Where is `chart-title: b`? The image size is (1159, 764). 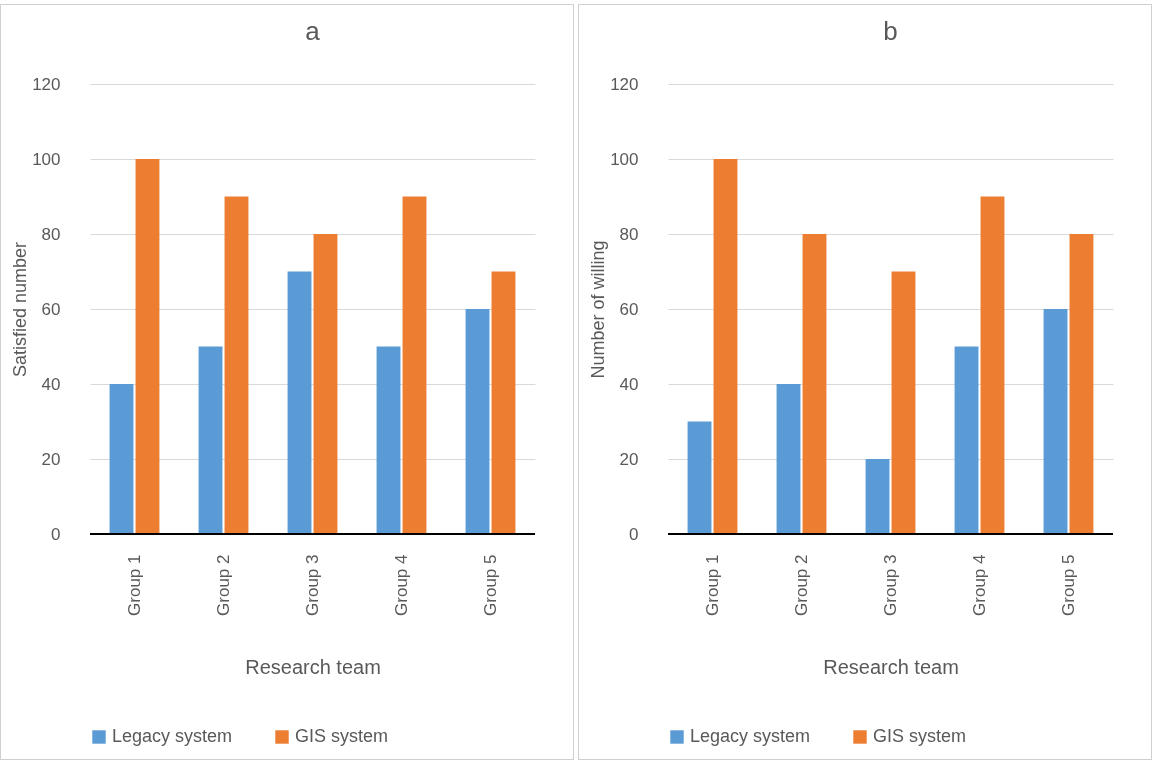 chart-title: b is located at coordinates (890, 31).